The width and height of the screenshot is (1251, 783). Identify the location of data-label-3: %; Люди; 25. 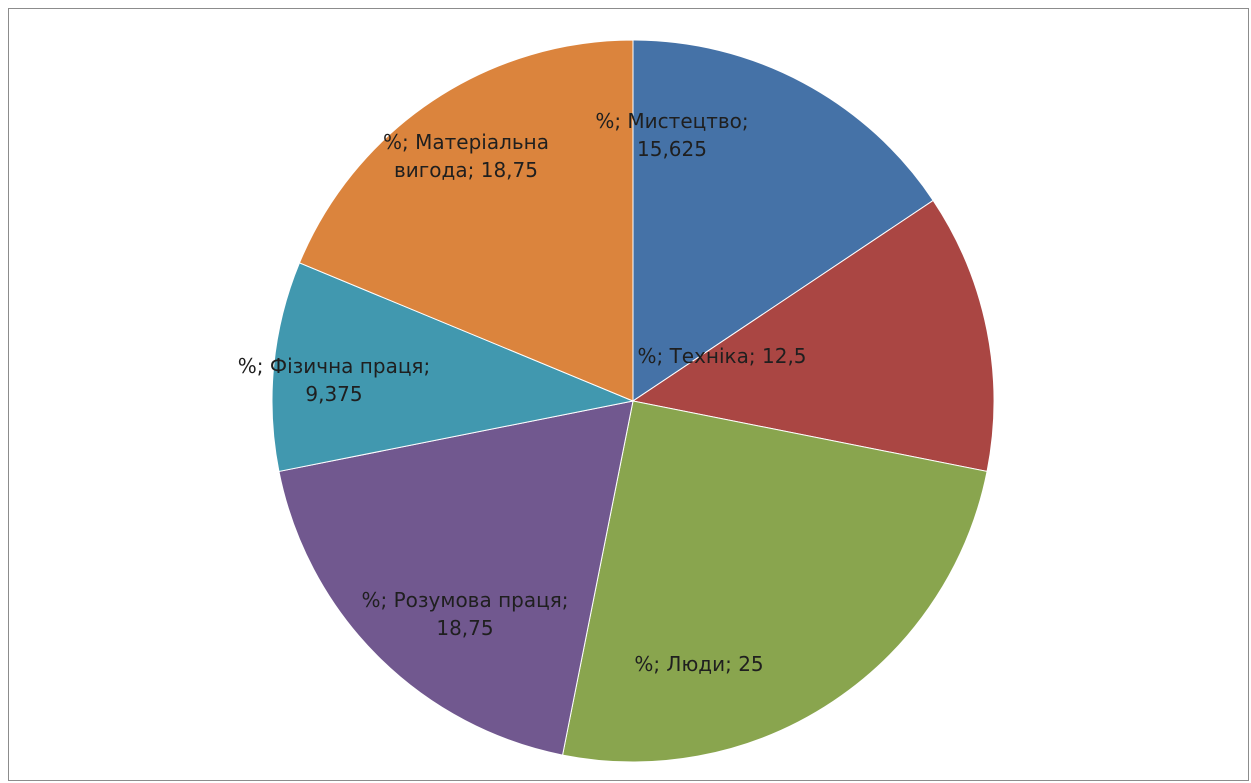
(698, 664).